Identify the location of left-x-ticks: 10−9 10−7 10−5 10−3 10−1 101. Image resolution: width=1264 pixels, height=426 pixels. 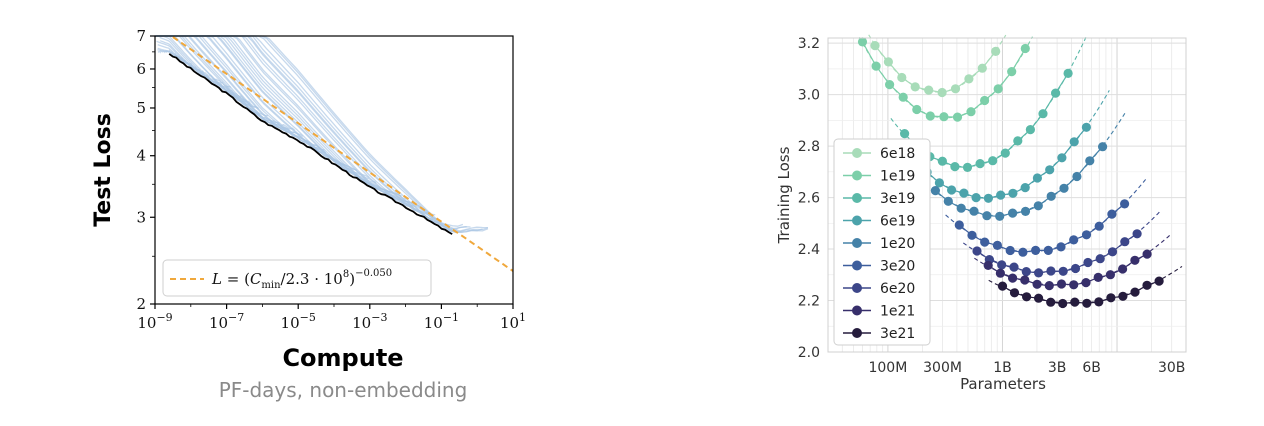
(331, 318).